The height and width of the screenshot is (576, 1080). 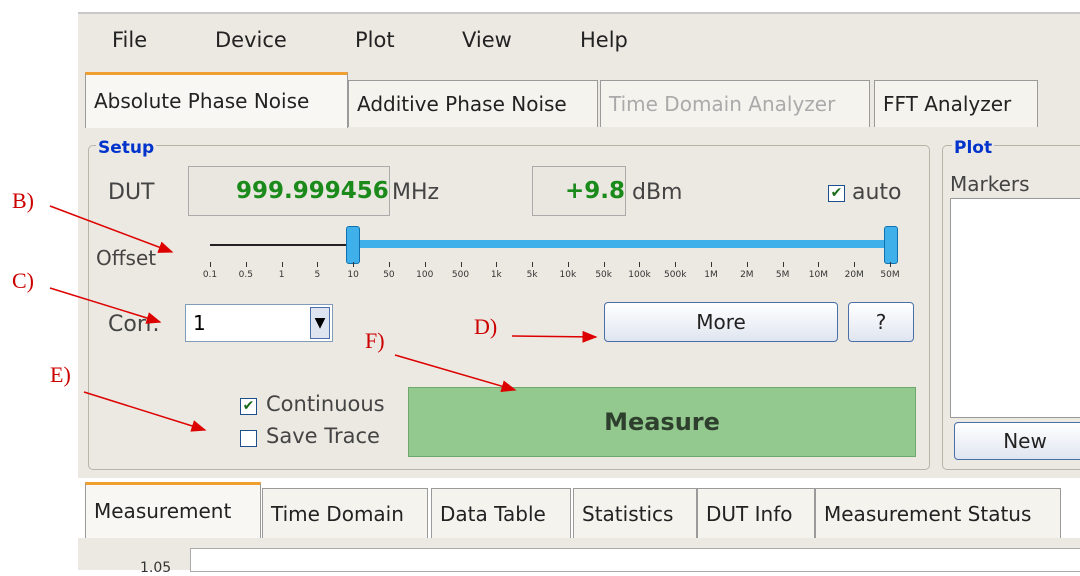 I want to click on offset-tick-label: 5M, so click(x=782, y=275).